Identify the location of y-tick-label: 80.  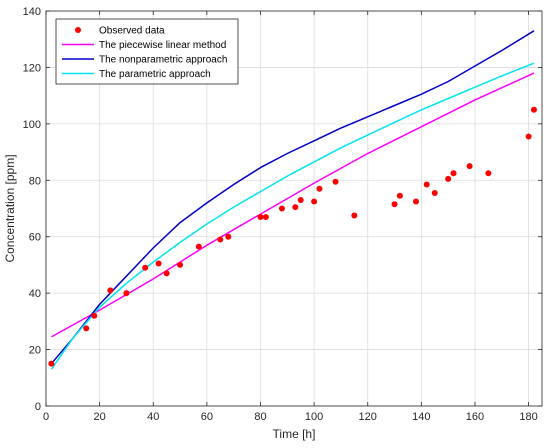
(35, 181).